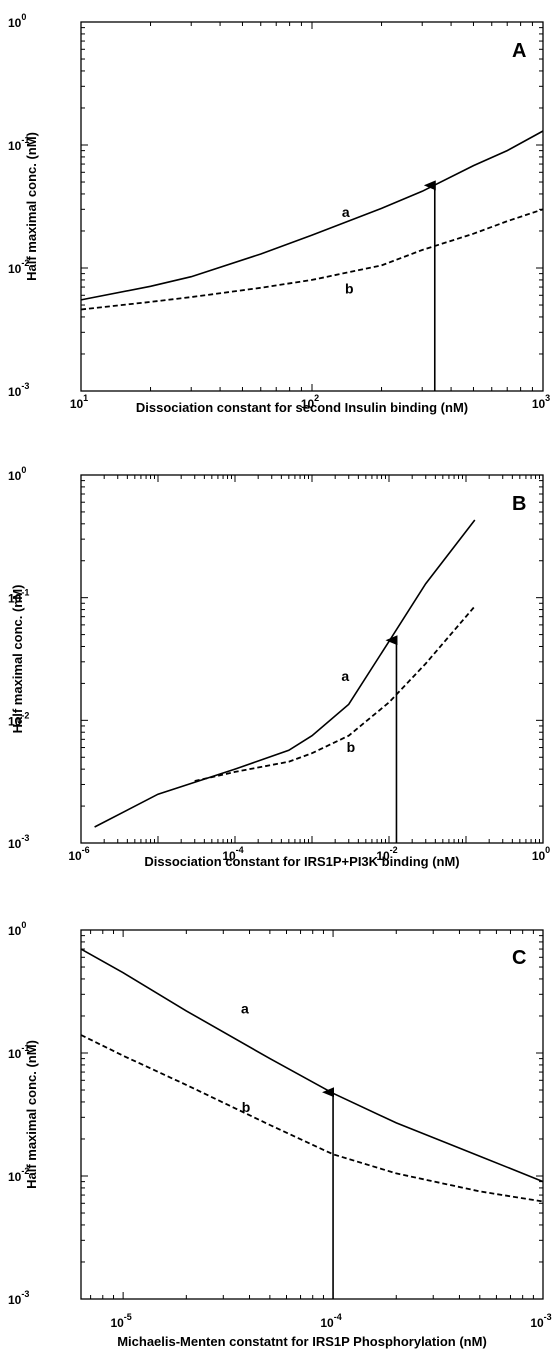 Image resolution: width=558 pixels, height=1358 pixels. Describe the element at coordinates (246, 1107) in the screenshot. I see `panel-c-curve-label-b: b` at that location.